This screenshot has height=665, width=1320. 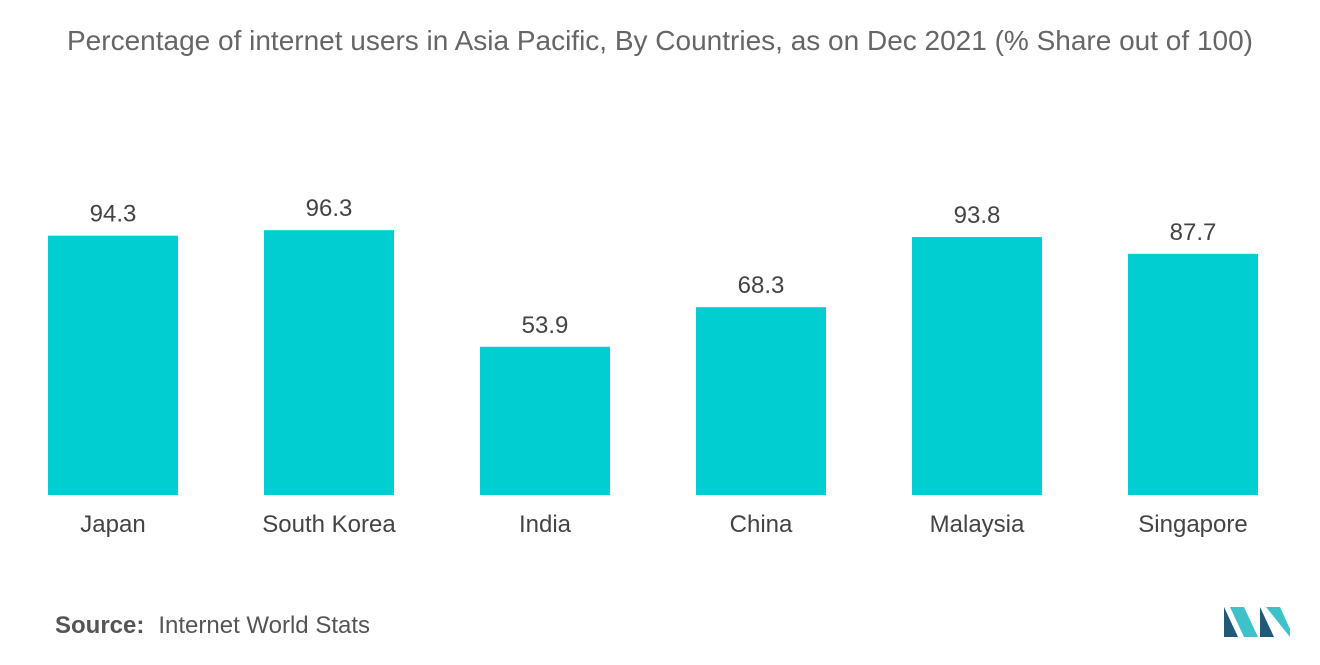 What do you see at coordinates (1278, 622) in the screenshot?
I see `logo-shape-right-b` at bounding box center [1278, 622].